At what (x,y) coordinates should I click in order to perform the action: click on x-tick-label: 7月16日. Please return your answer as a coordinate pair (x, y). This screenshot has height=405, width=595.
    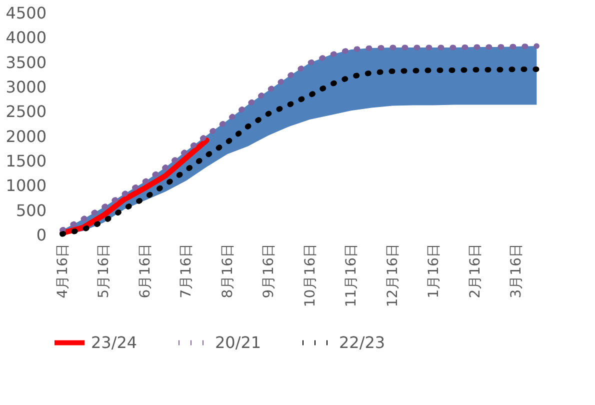
    Looking at the image, I should click on (186, 271).